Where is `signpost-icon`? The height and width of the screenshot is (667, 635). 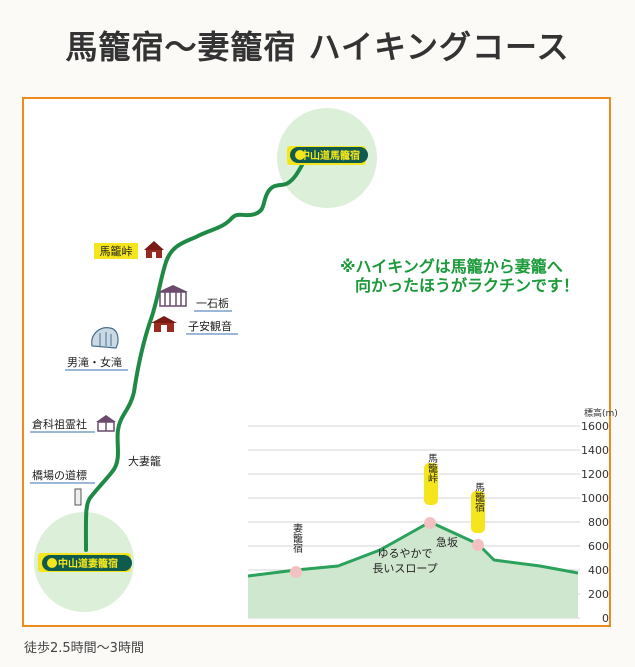 signpost-icon is located at coordinates (78, 497).